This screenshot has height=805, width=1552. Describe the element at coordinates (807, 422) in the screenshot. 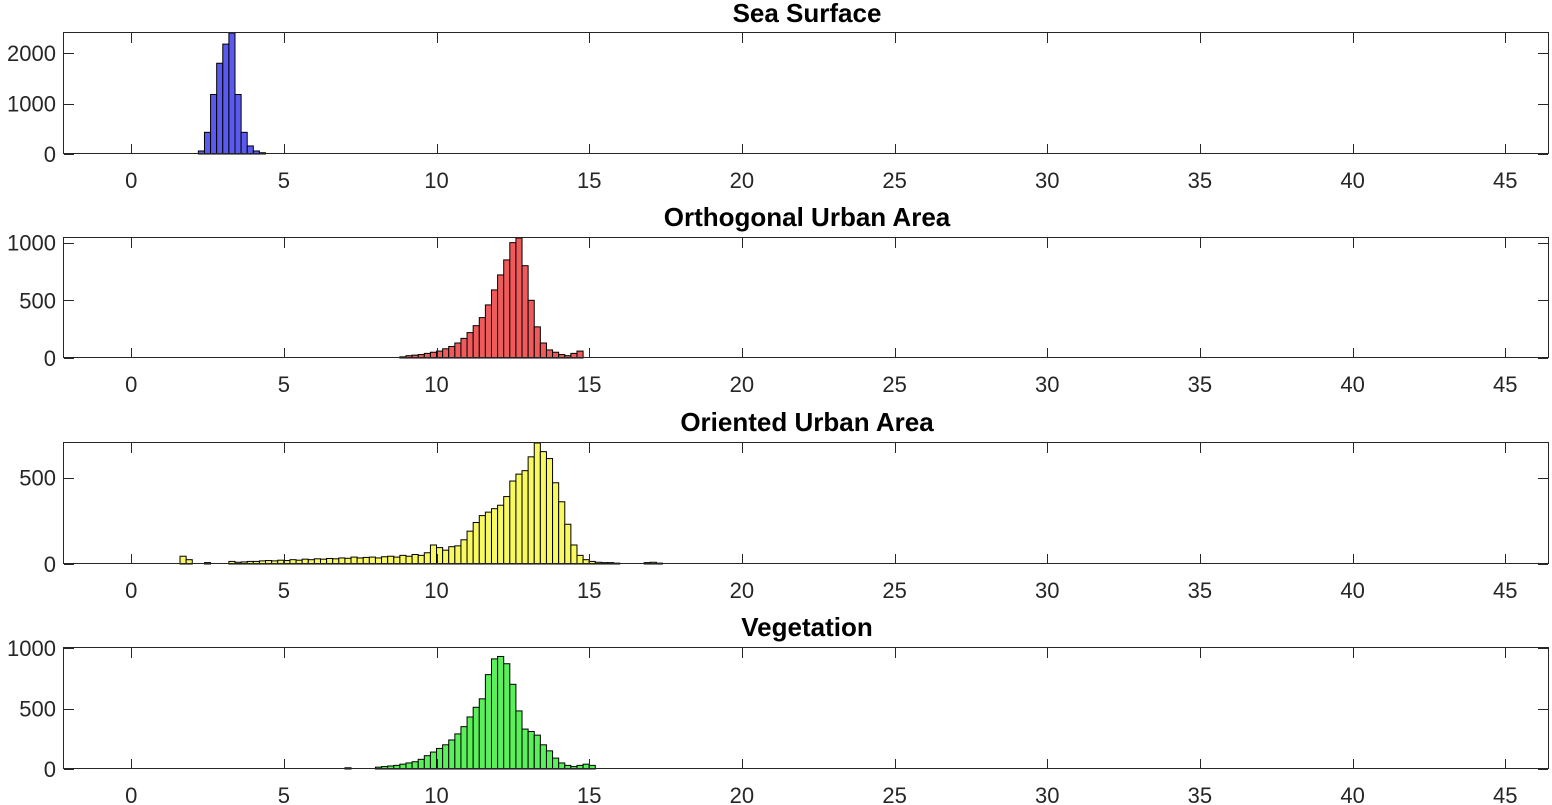

I see `panel-title: Oriented Urban Area` at that location.